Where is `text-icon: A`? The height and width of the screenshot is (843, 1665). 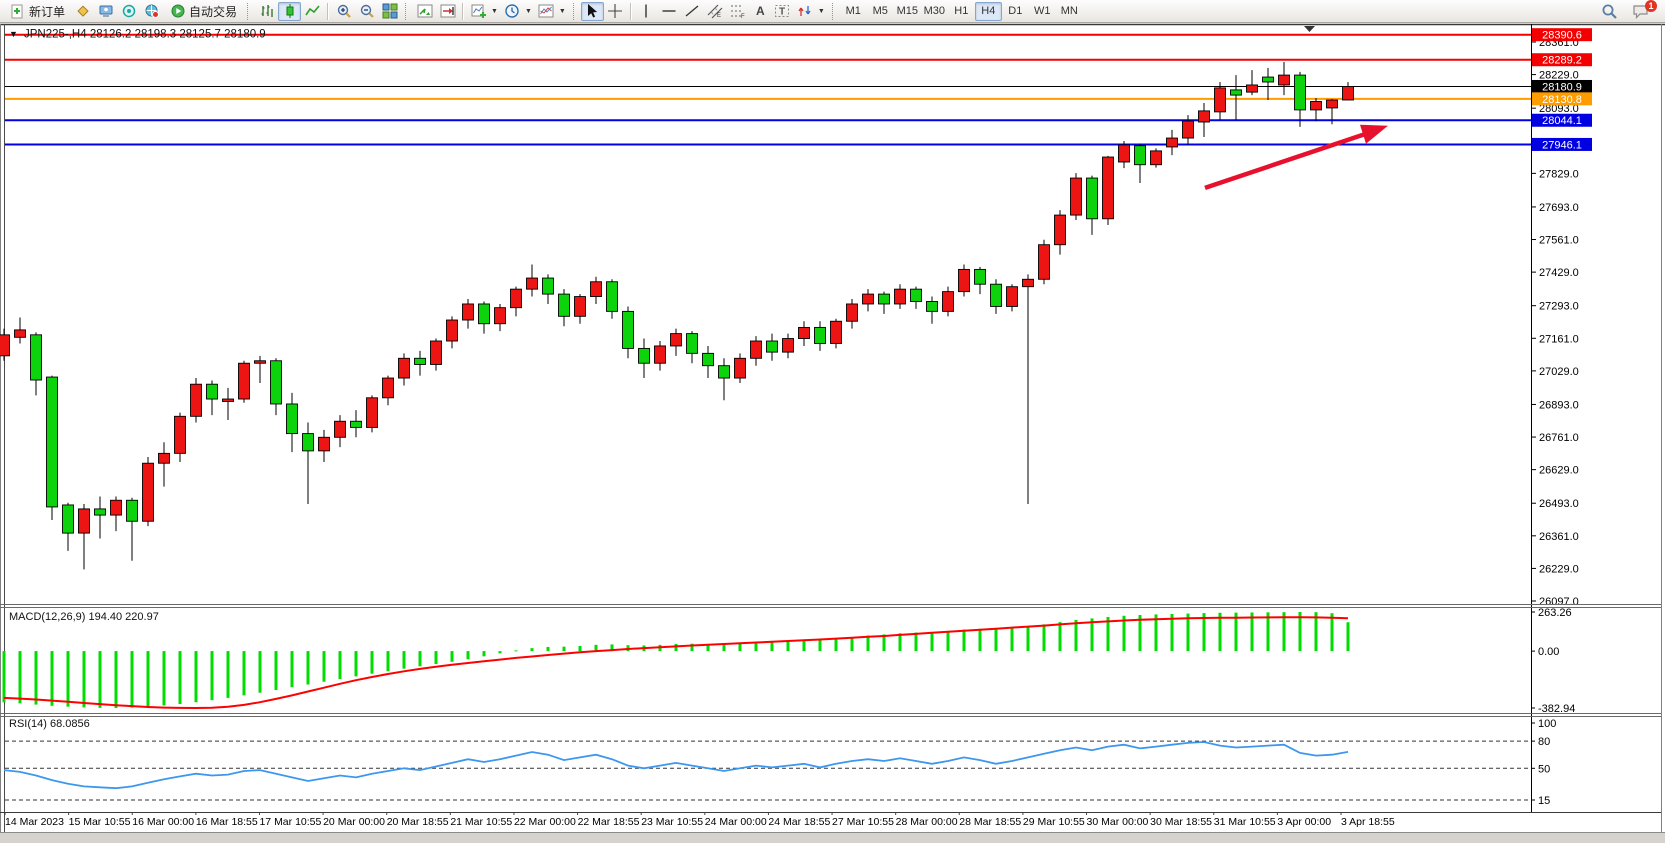
text-icon: A is located at coordinates (760, 11).